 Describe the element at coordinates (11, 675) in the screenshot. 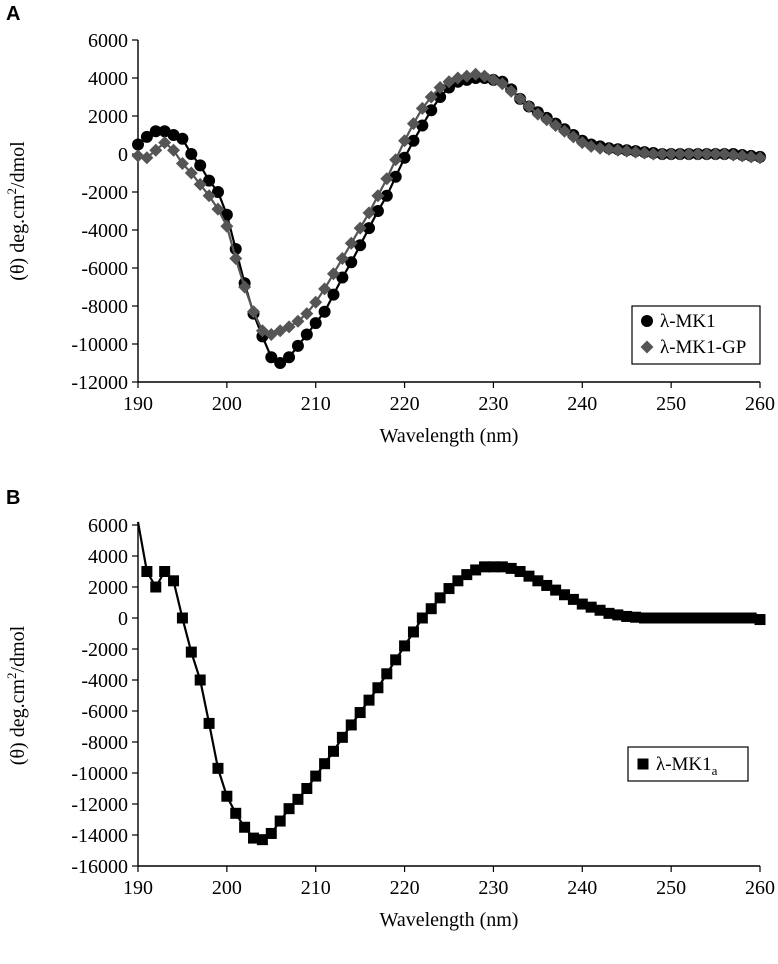

I see `panel-b-y-axis-title-superscript: 2` at that location.